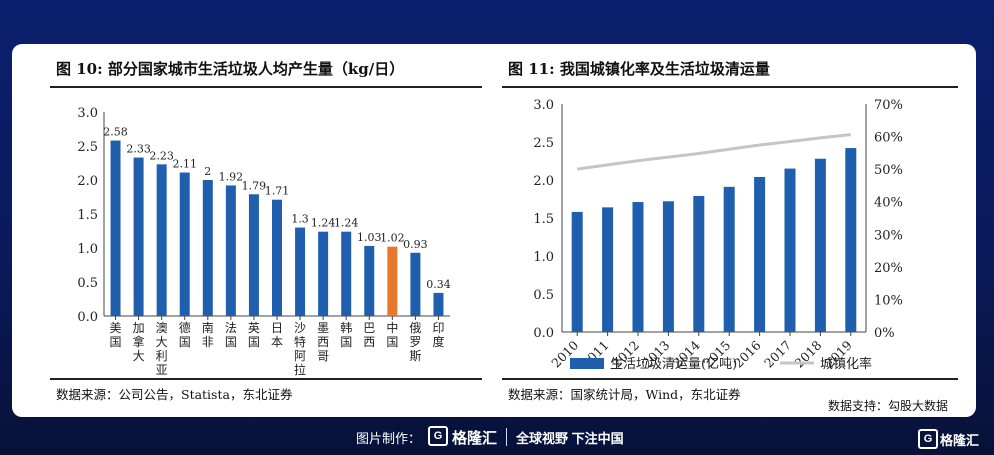 Image resolution: width=994 pixels, height=455 pixels. Describe the element at coordinates (543, 181) in the screenshot. I see `chart11-left-tick-label: 2.0` at that location.